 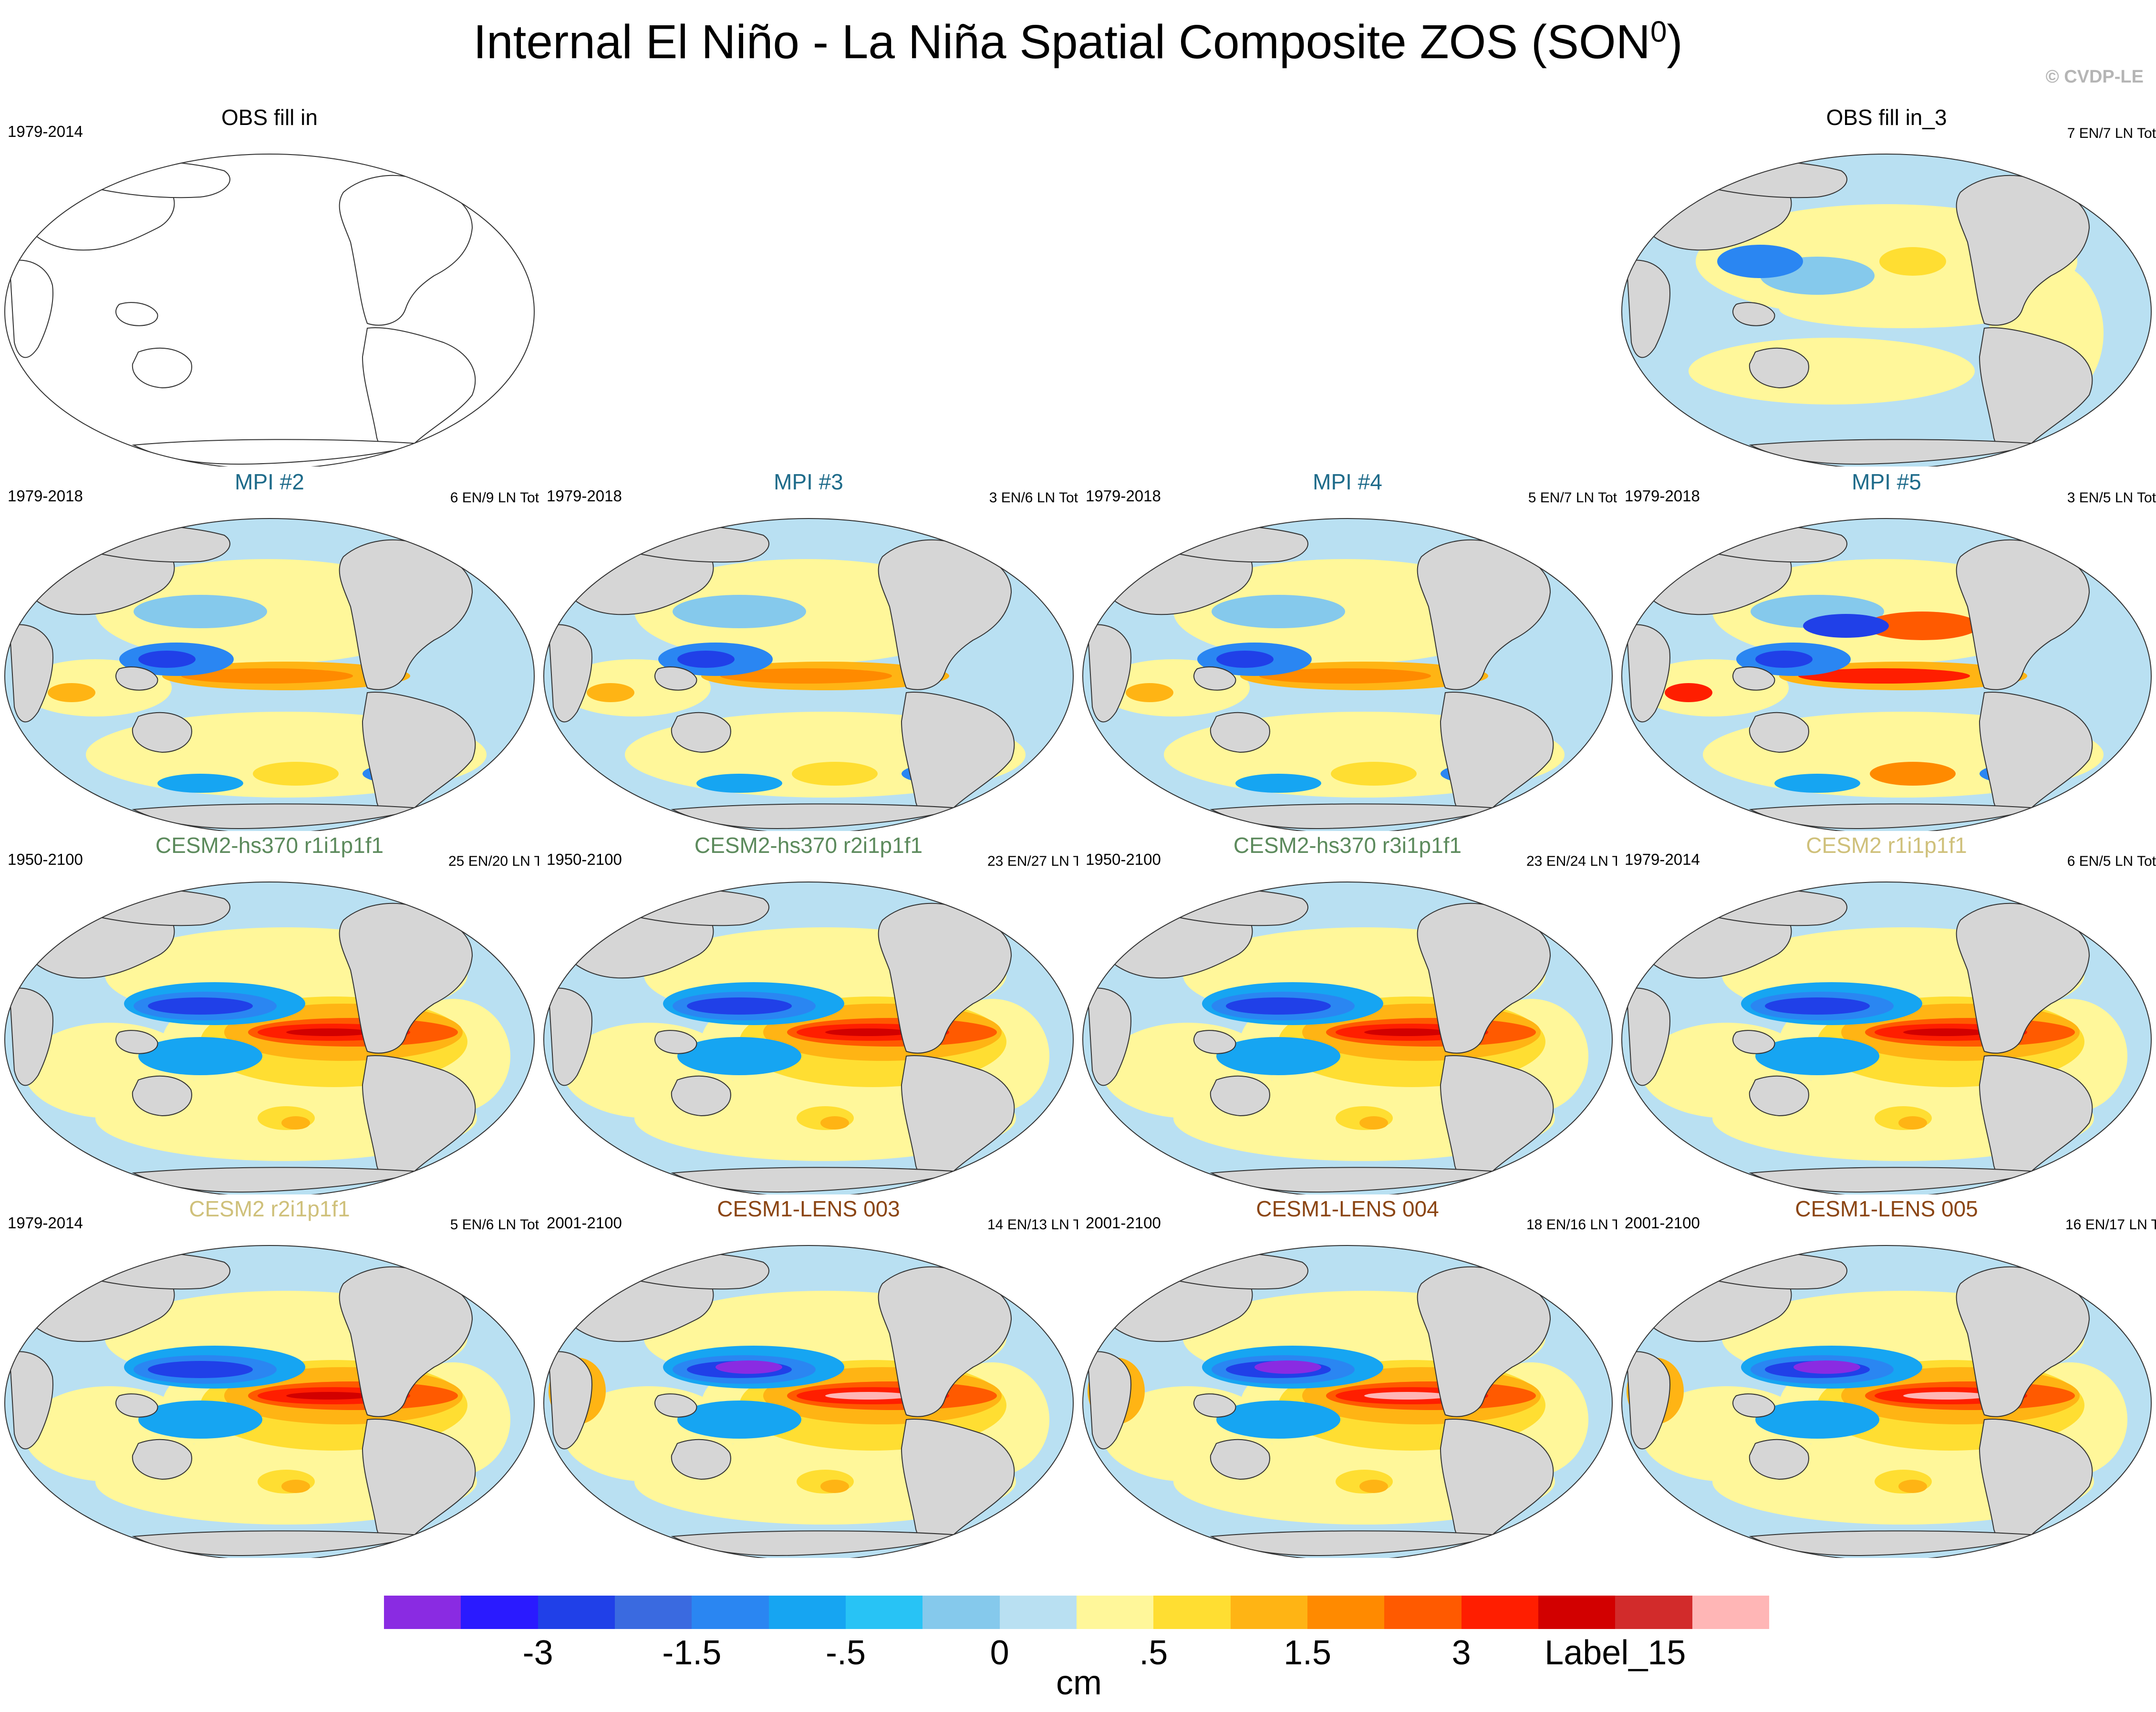 What do you see at coordinates (269, 846) in the screenshot?
I see `panel-title: CESM2-hs370 r1i1p1f1` at bounding box center [269, 846].